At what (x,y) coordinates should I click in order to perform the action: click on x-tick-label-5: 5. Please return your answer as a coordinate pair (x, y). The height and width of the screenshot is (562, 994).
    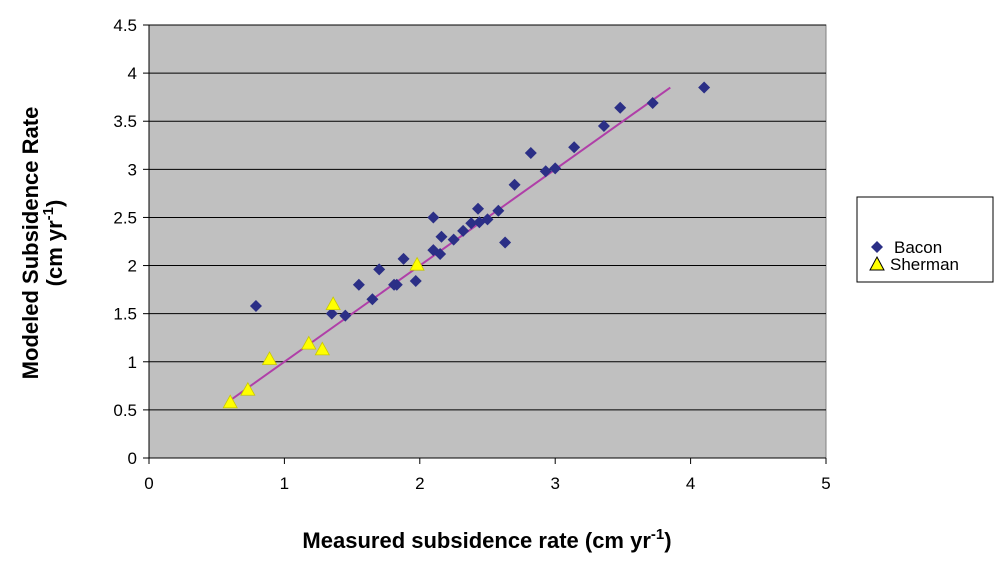
    Looking at the image, I should click on (825, 483).